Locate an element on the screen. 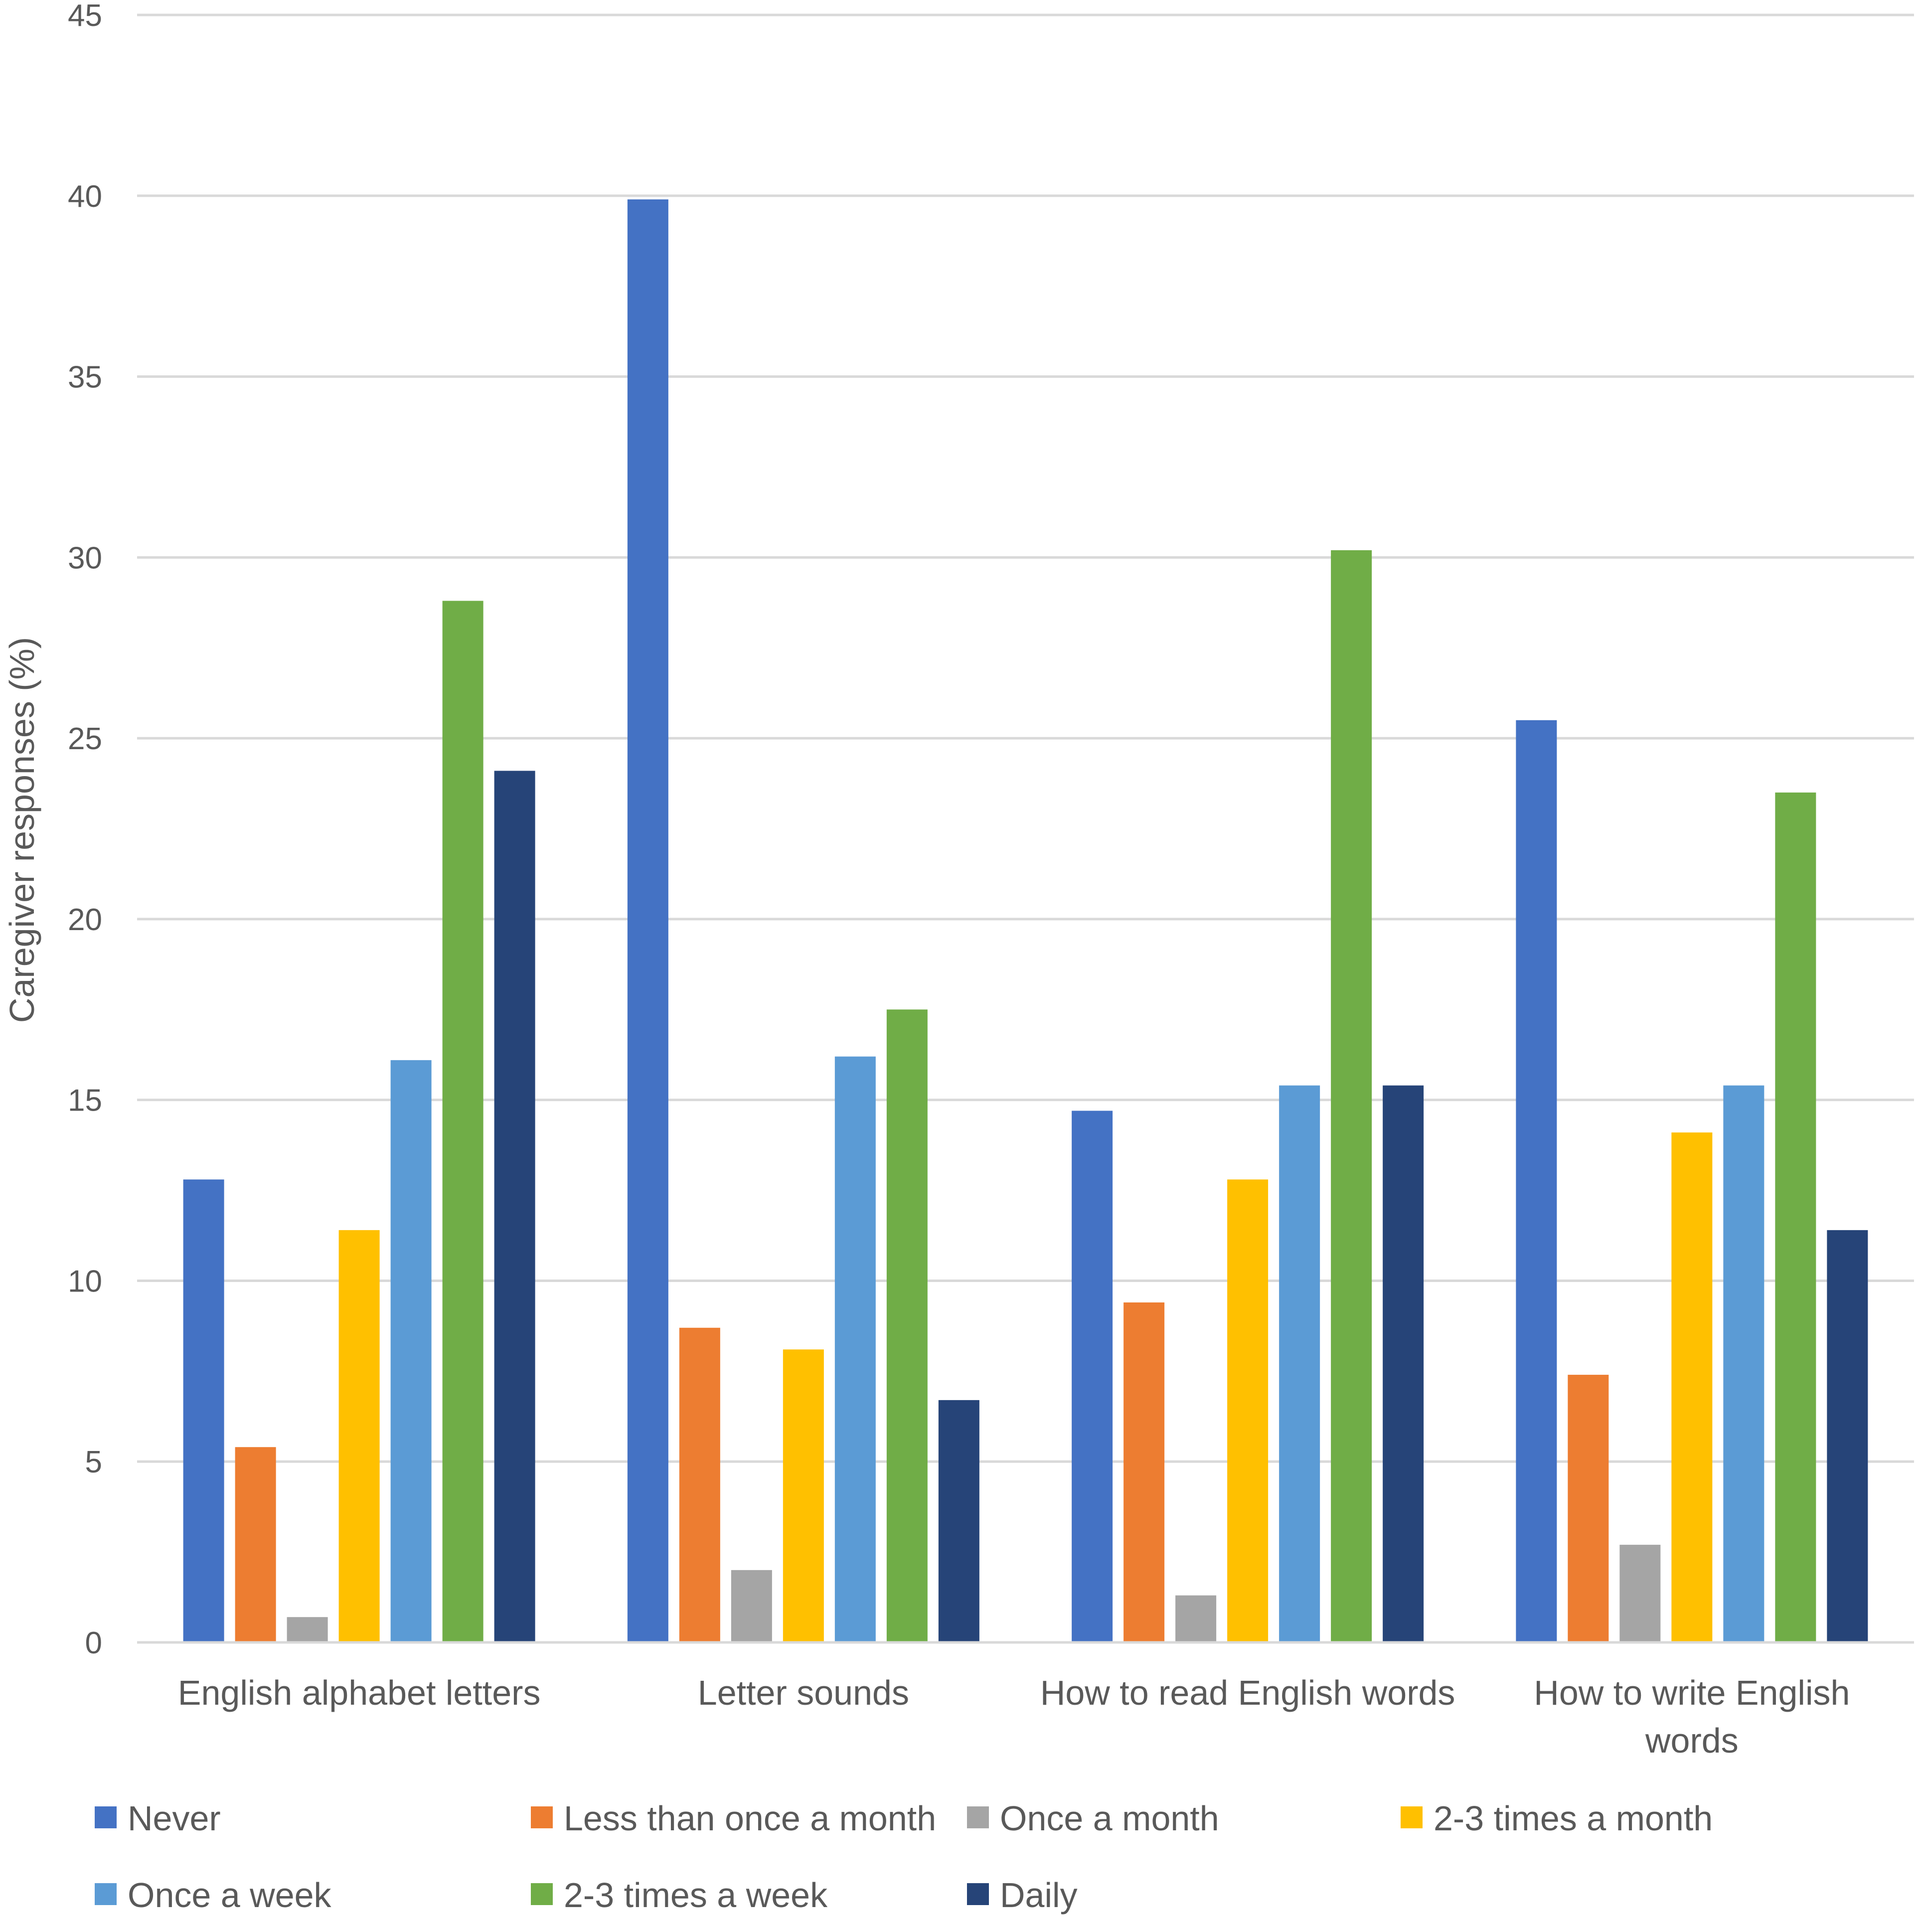  y-tick-label: 0 is located at coordinates (93, 1643).